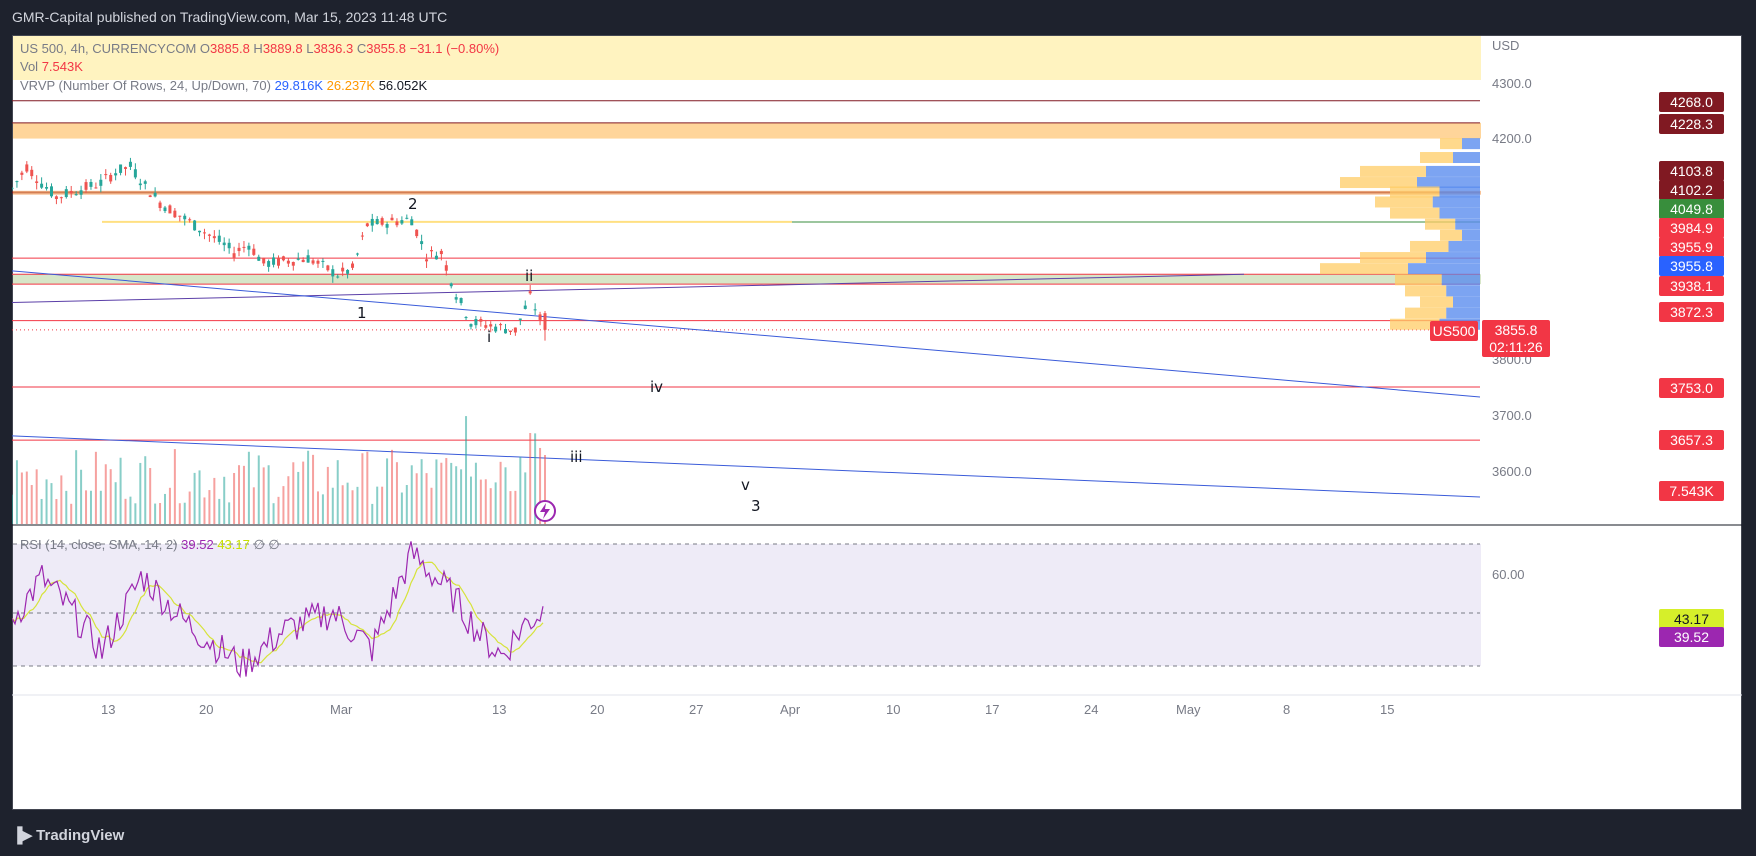 This screenshot has height=856, width=1756. Describe the element at coordinates (746, 466) in the screenshot. I see `channel-line` at that location.